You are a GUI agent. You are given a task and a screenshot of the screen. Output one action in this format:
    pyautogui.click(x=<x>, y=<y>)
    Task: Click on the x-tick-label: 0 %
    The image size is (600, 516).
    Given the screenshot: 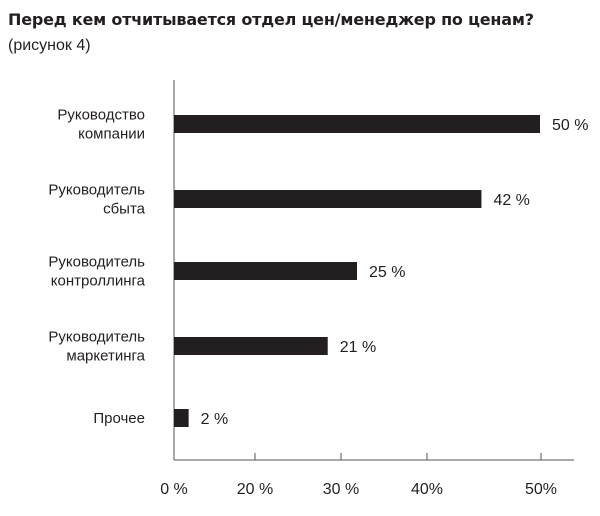 What is the action you would take?
    pyautogui.click(x=174, y=489)
    